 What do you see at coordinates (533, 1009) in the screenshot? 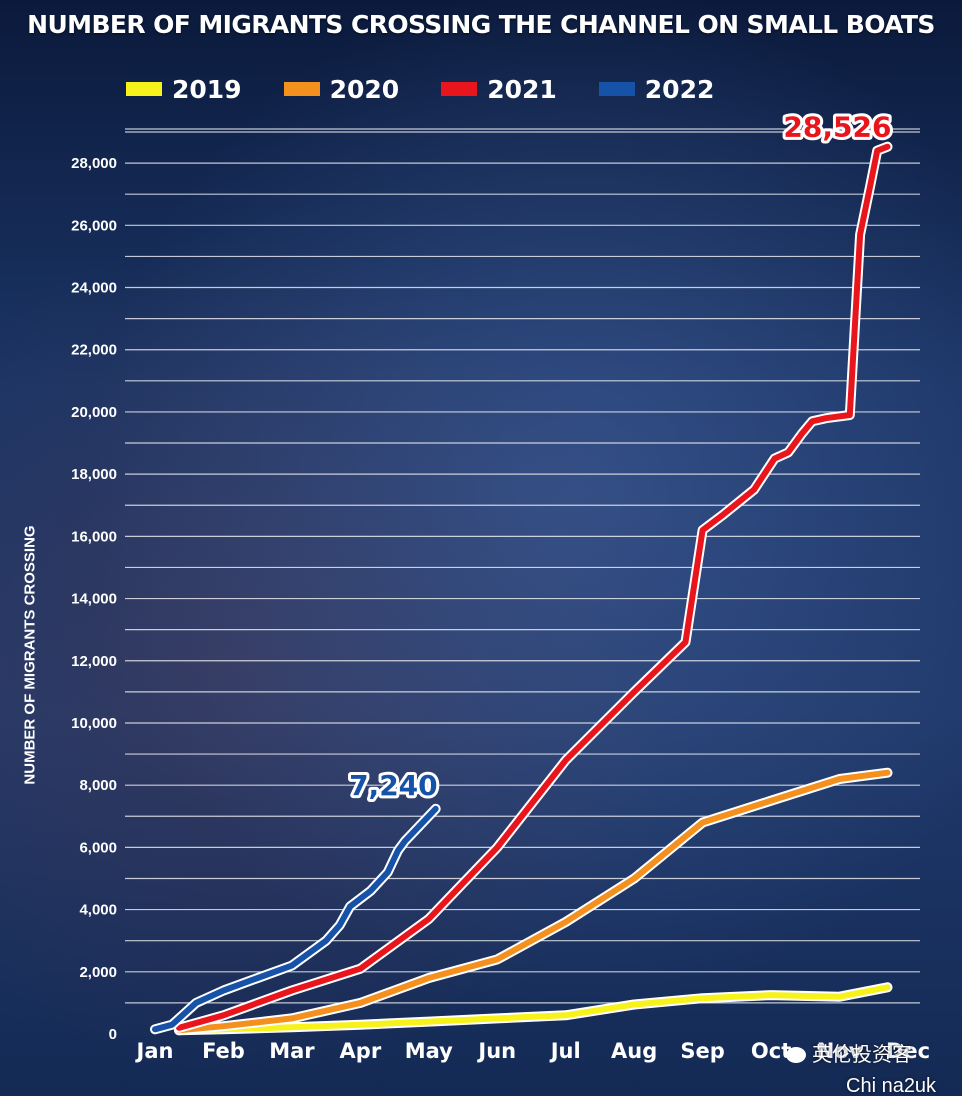
I see `series-line-2019` at bounding box center [533, 1009].